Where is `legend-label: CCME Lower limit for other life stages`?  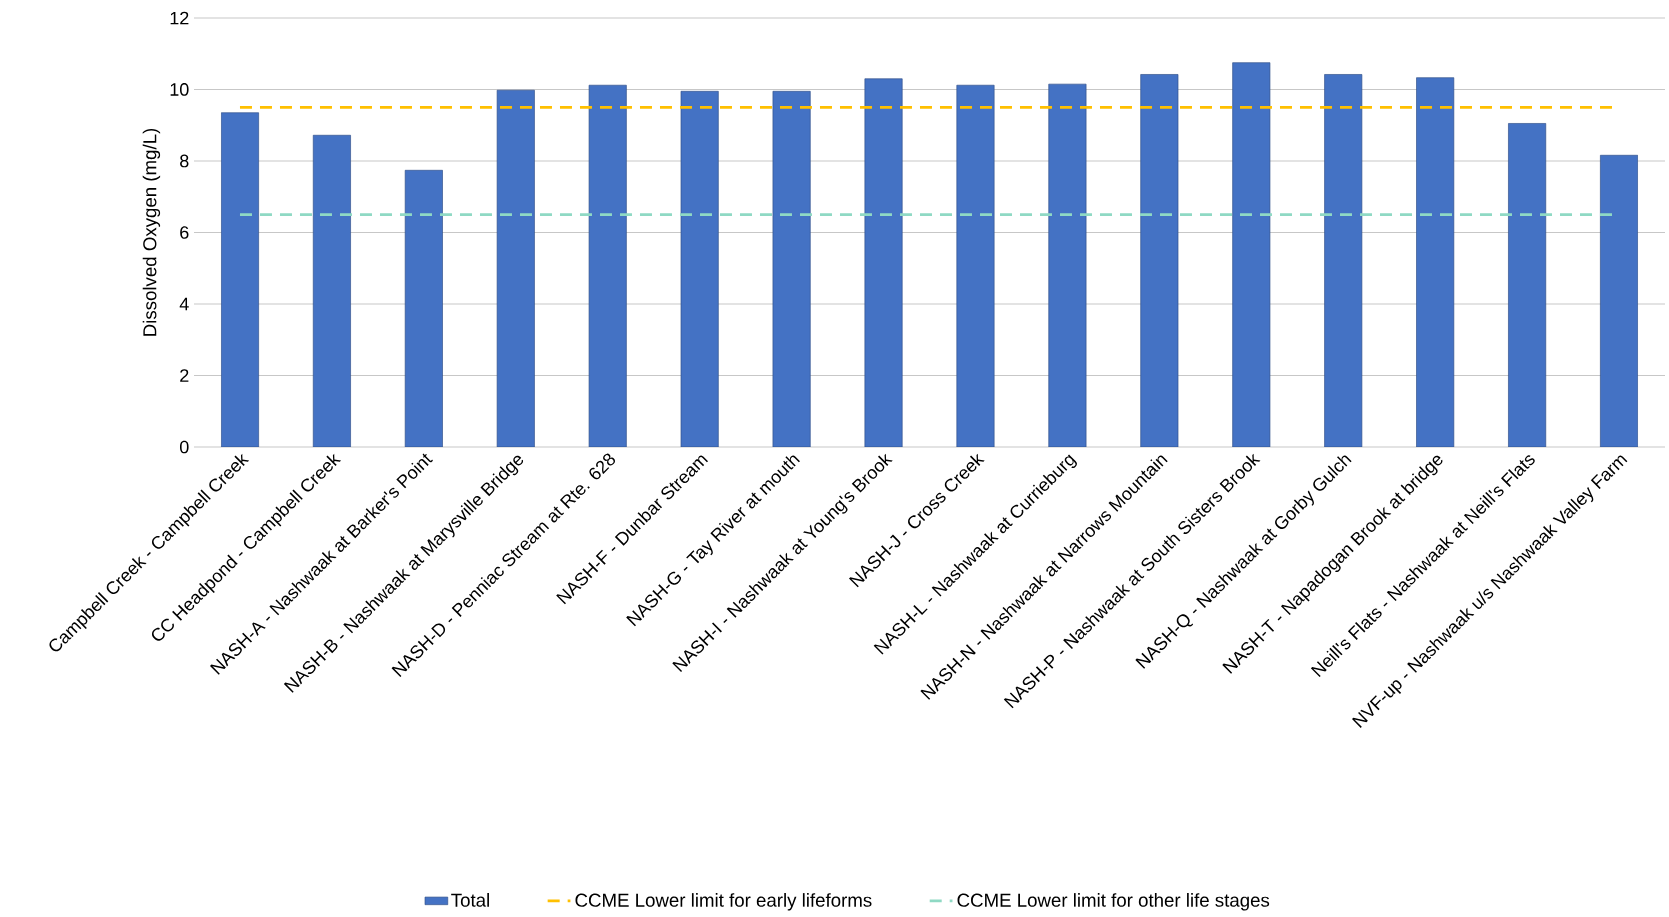
legend-label: CCME Lower limit for other life stages is located at coordinates (1113, 902).